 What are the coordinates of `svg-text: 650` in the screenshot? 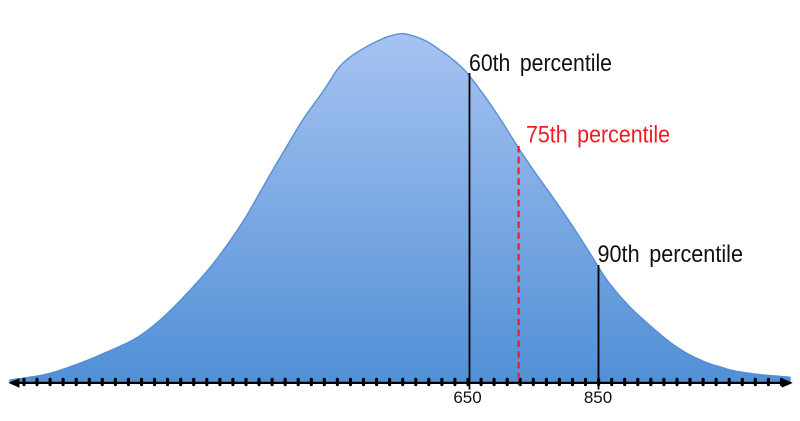 It's located at (467, 397).